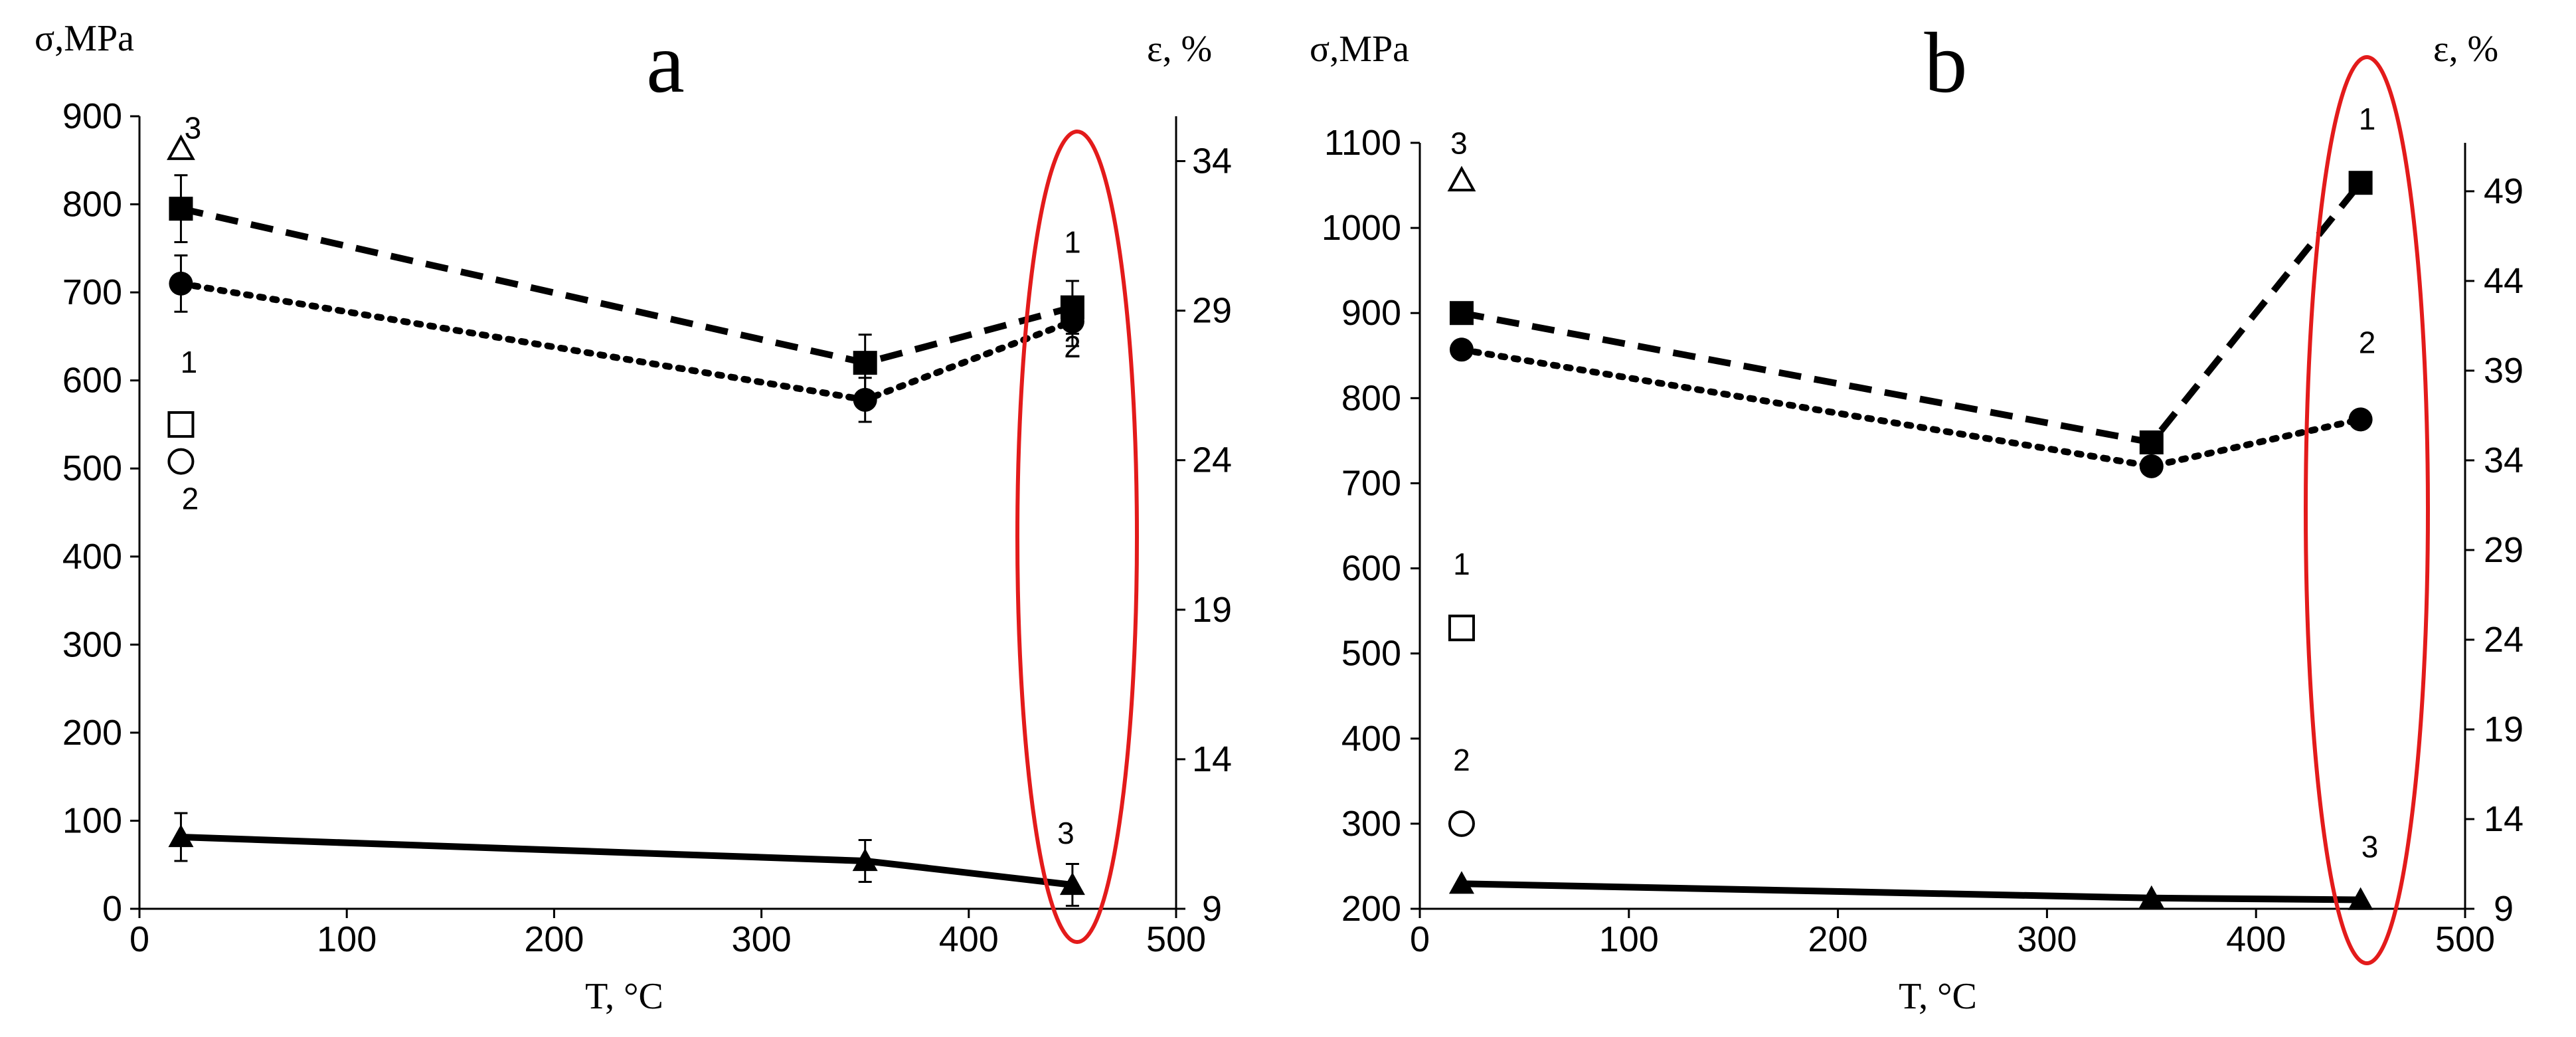  Describe the element at coordinates (665, 63) in the screenshot. I see `panel-a-label: a` at that location.